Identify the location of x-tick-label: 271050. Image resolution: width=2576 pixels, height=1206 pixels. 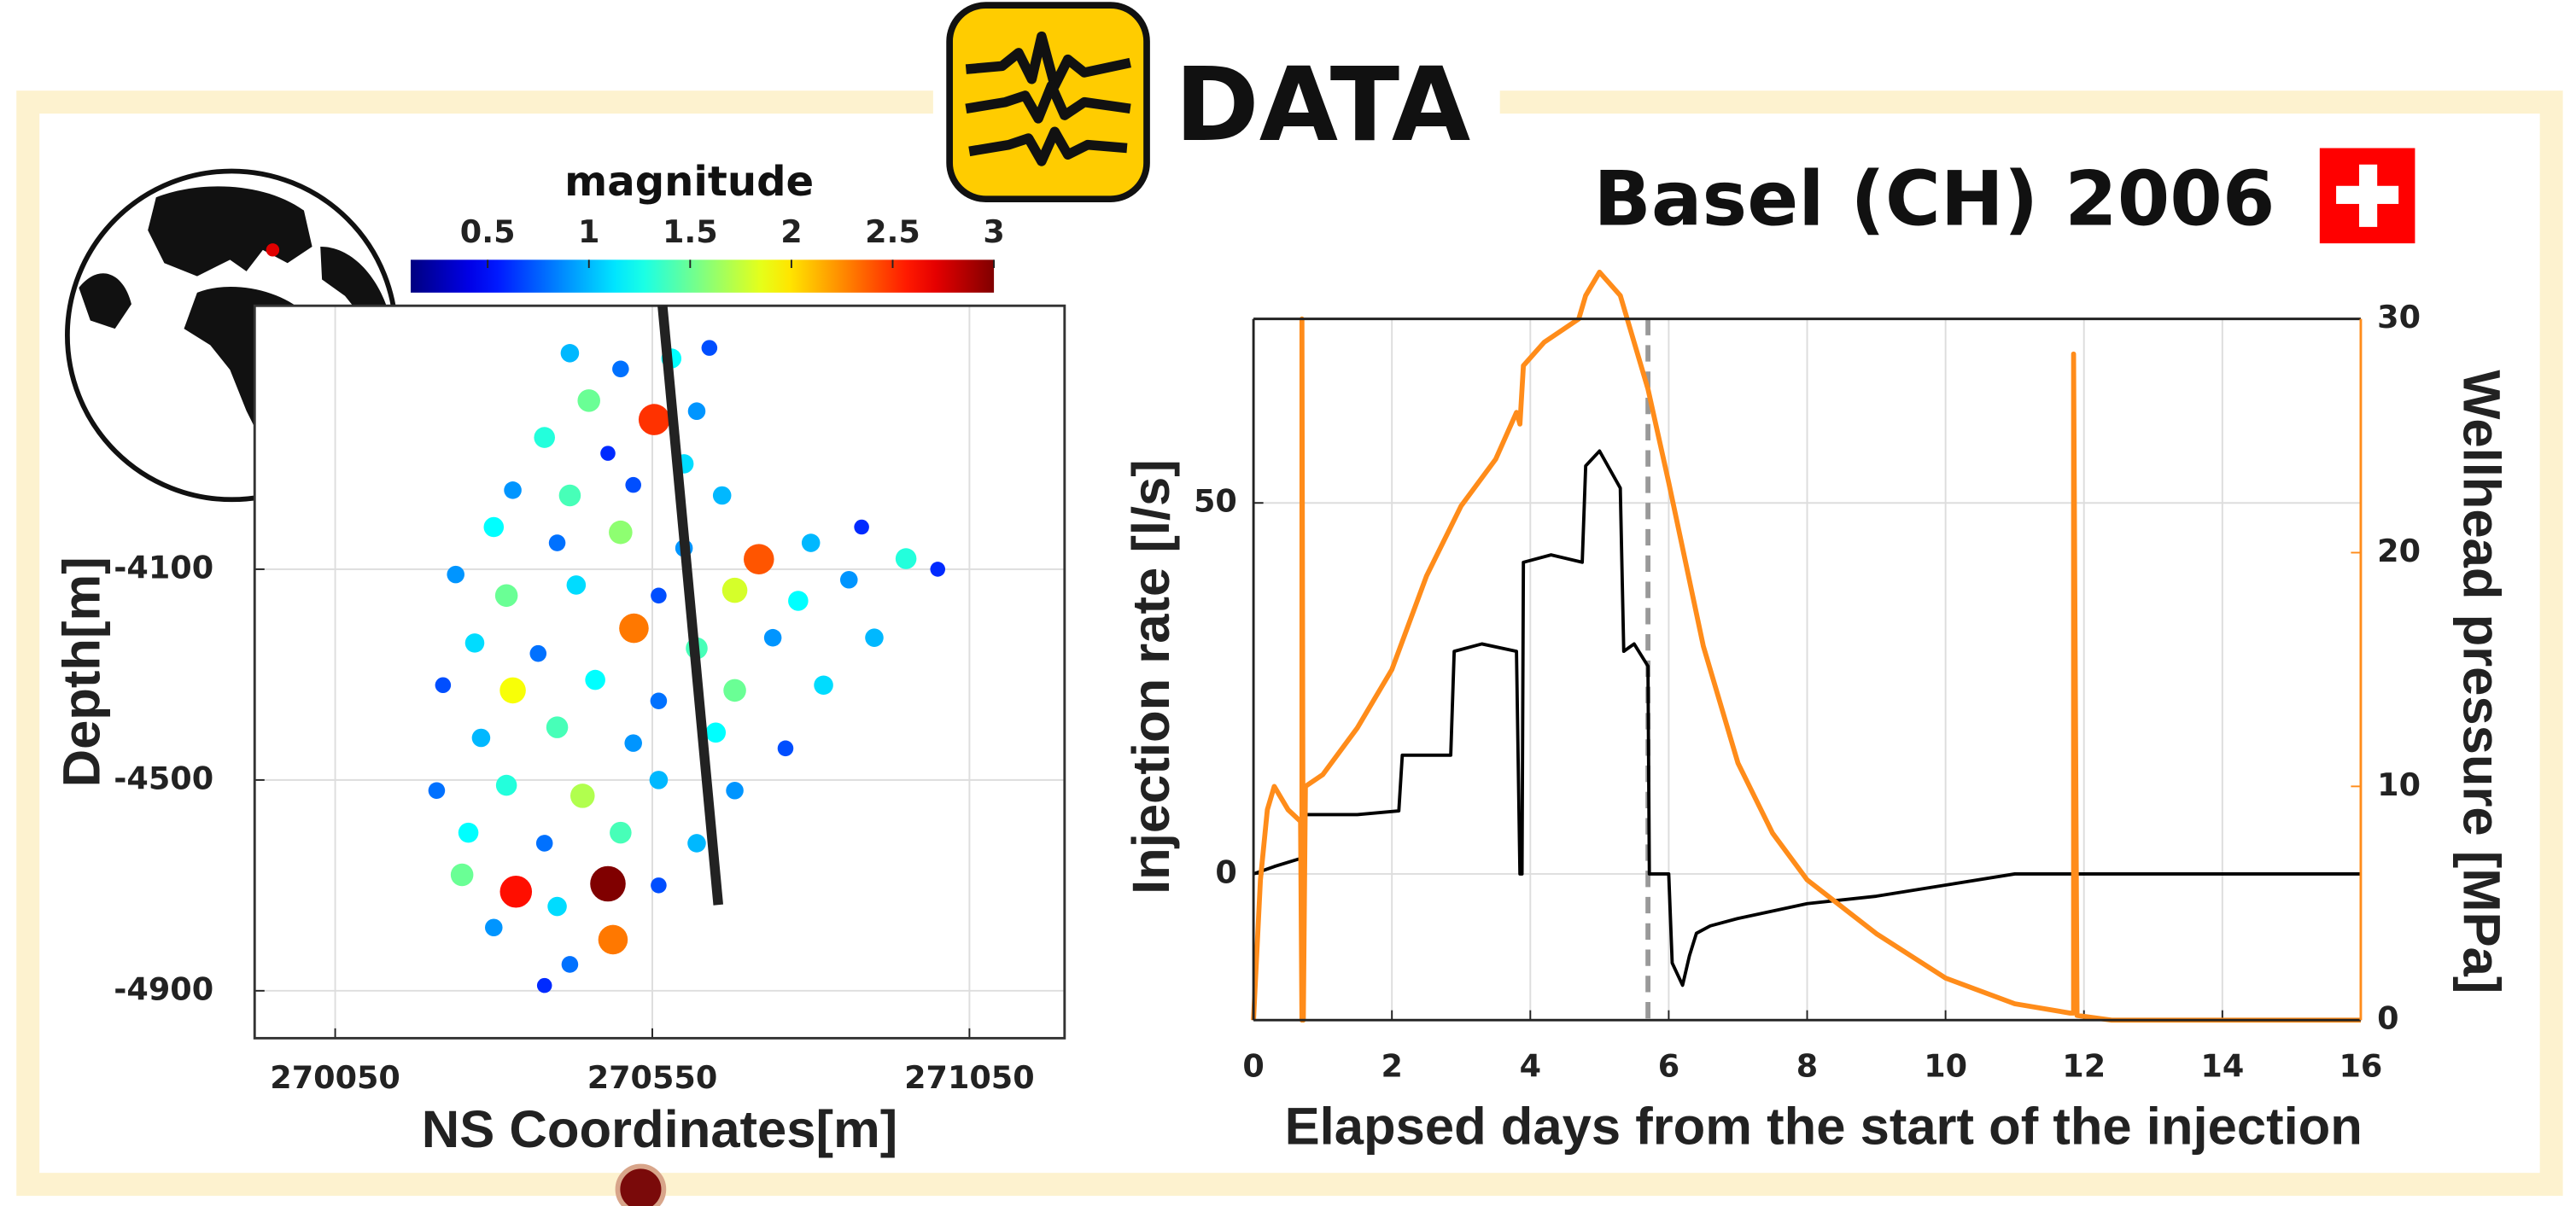
(969, 1077).